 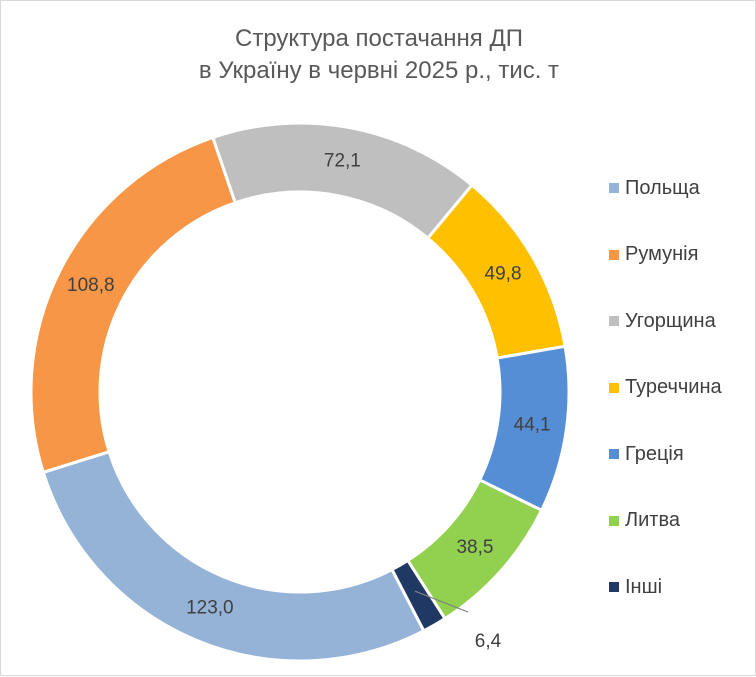 I want to click on data-label-2: 72,1, so click(x=342, y=160).